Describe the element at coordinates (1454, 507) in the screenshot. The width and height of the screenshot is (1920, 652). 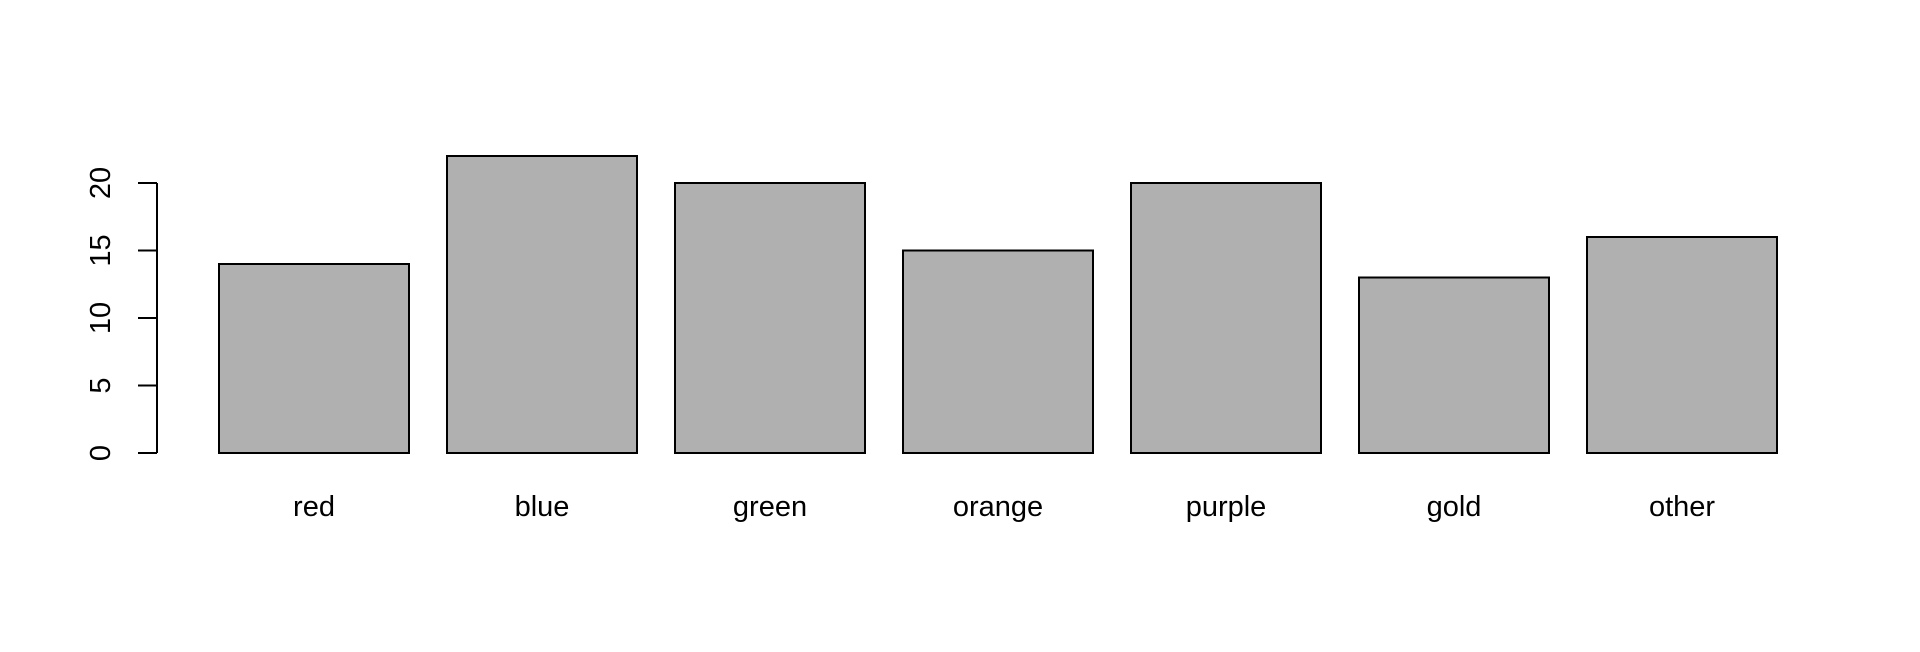
I see `x-tick-label-gold: gold` at that location.